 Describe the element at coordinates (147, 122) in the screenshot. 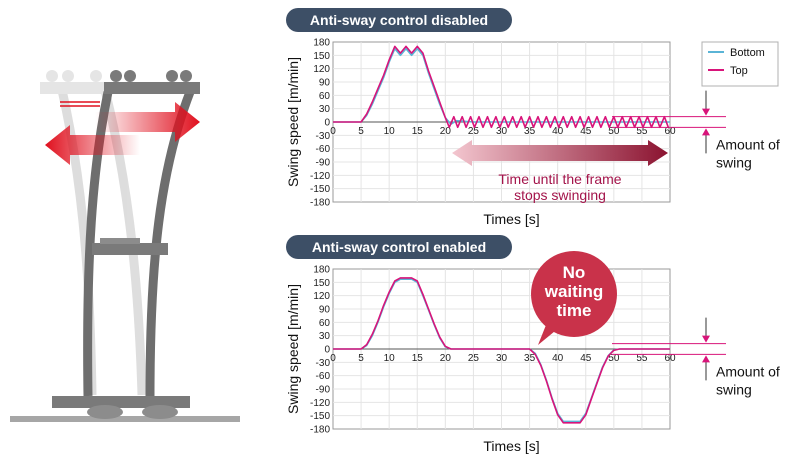

I see `sway-arrow-right` at that location.